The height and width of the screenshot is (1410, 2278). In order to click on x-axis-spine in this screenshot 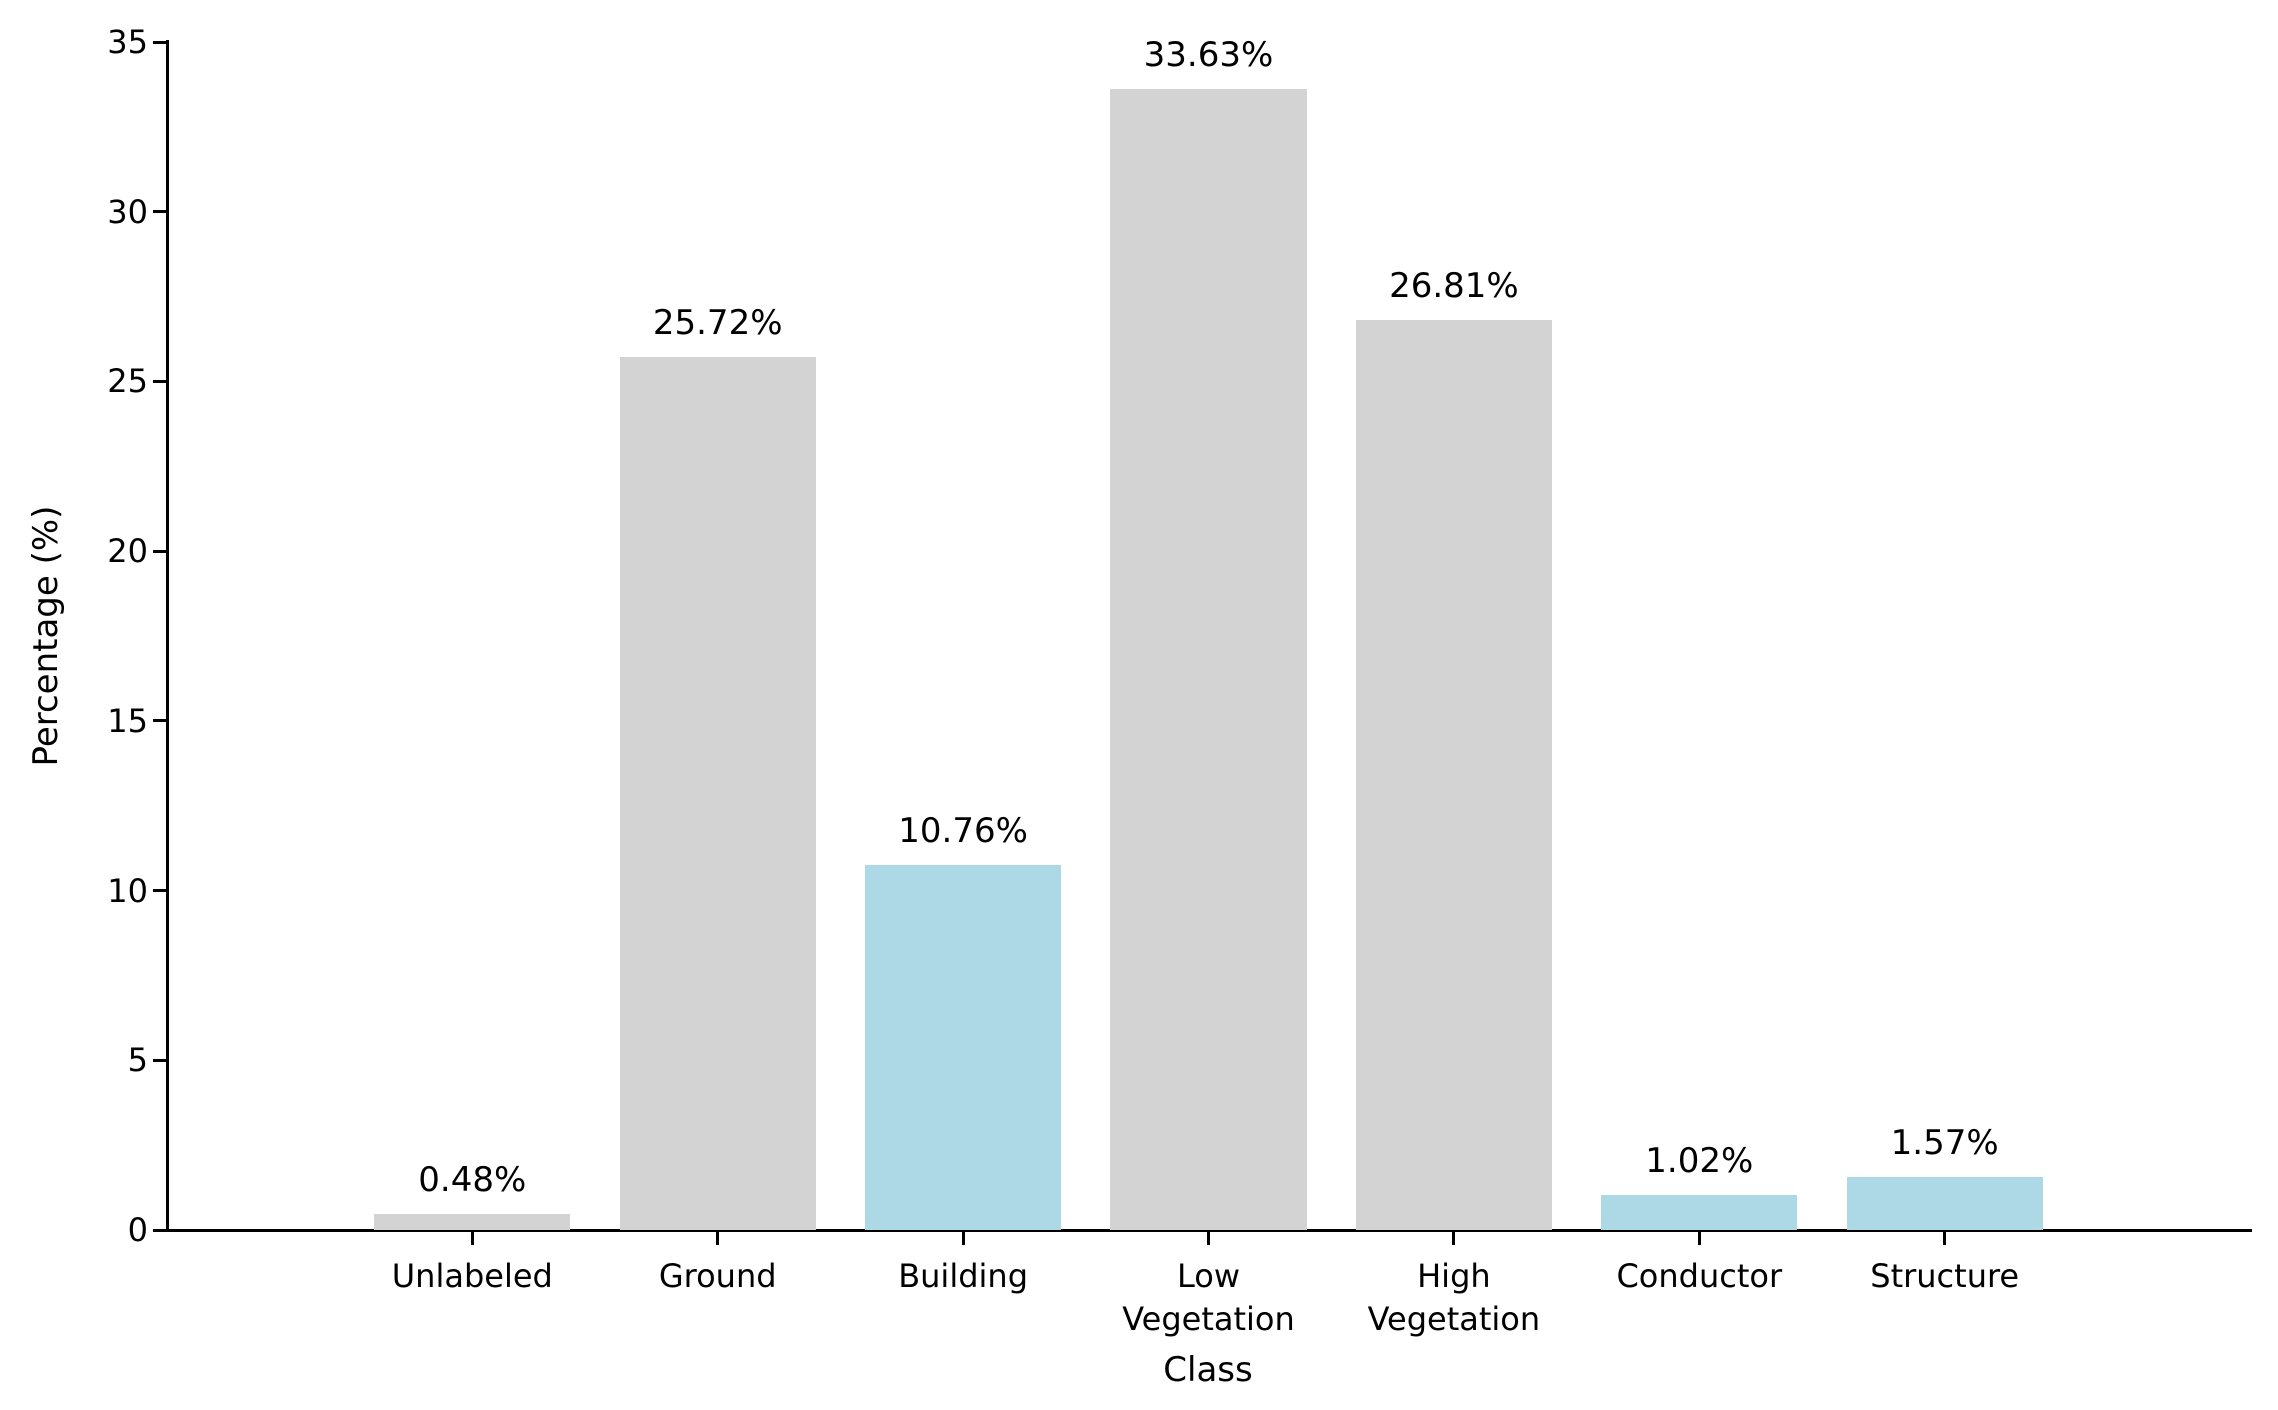, I will do `click(1209, 1230)`.